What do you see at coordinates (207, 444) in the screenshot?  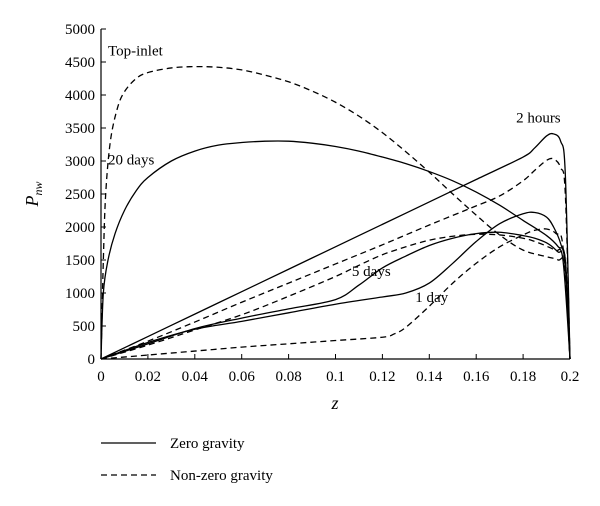 I see `legend-label-zero-gravity: Zero gravity` at bounding box center [207, 444].